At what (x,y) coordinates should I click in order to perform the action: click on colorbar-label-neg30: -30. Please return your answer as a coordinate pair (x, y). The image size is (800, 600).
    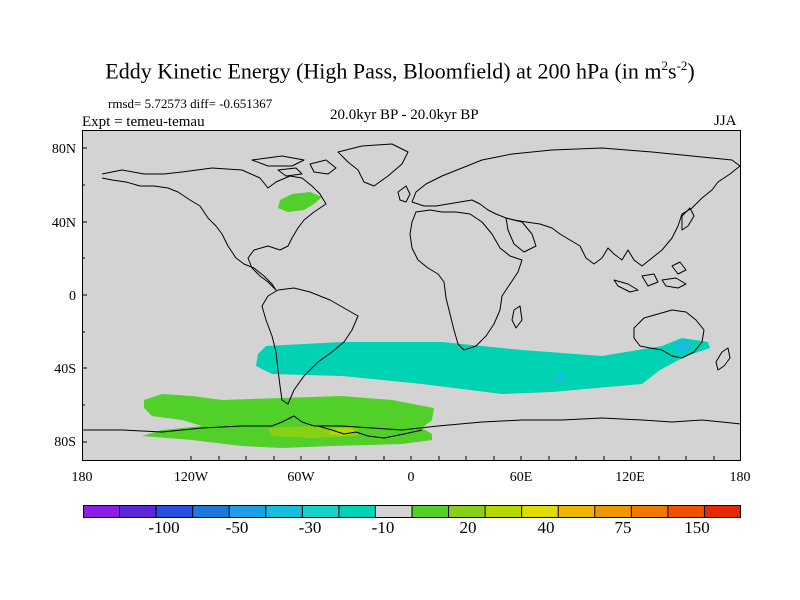
    Looking at the image, I should click on (310, 527).